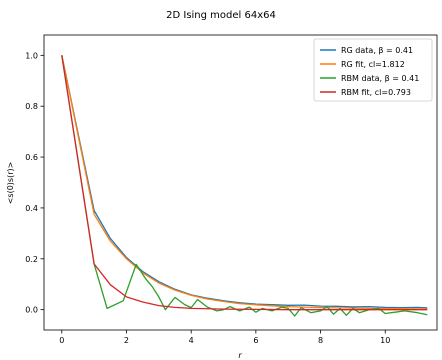 This screenshot has height=360, width=442. What do you see at coordinates (221, 15) in the screenshot?
I see `chart-title: 2D Ising model 64x64` at bounding box center [221, 15].